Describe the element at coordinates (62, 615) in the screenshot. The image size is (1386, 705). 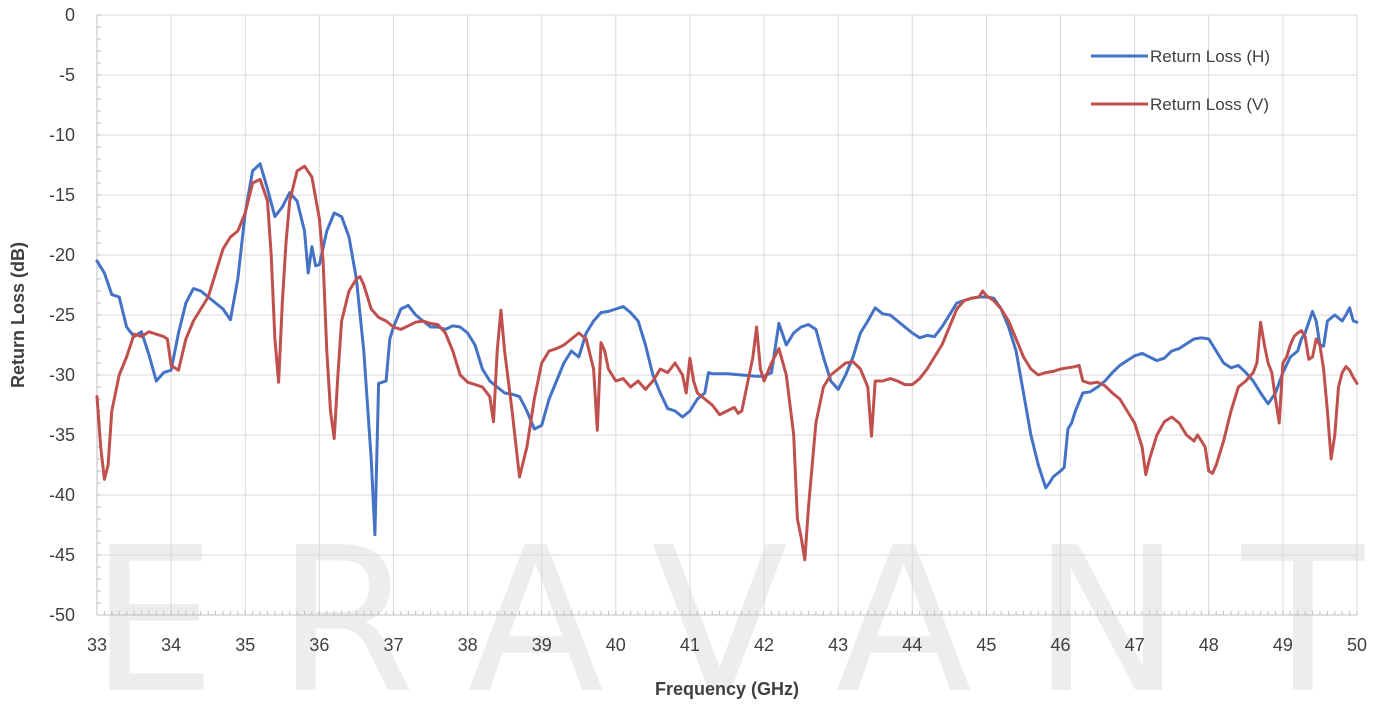
I see `y-tick-label: -50` at that location.